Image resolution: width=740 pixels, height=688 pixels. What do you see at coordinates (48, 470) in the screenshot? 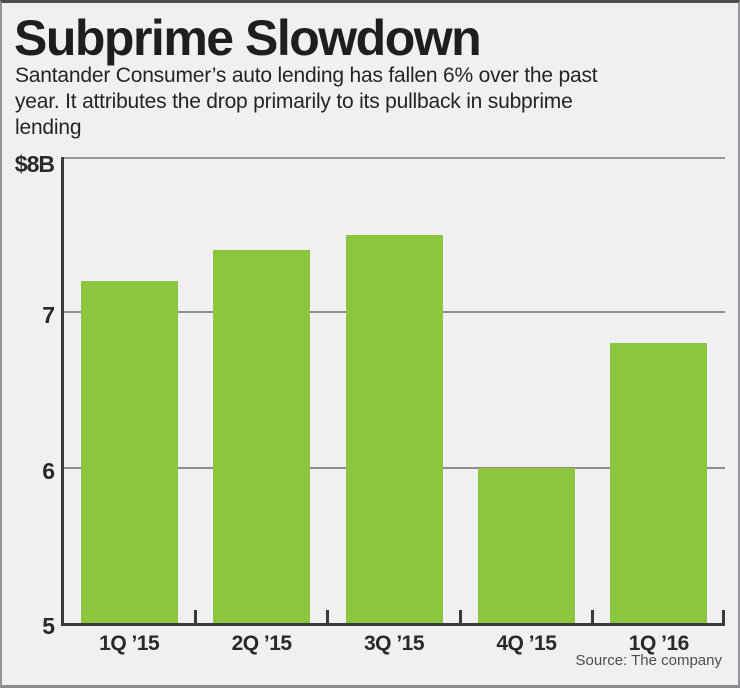
I see `y-axis-label: 6` at bounding box center [48, 470].